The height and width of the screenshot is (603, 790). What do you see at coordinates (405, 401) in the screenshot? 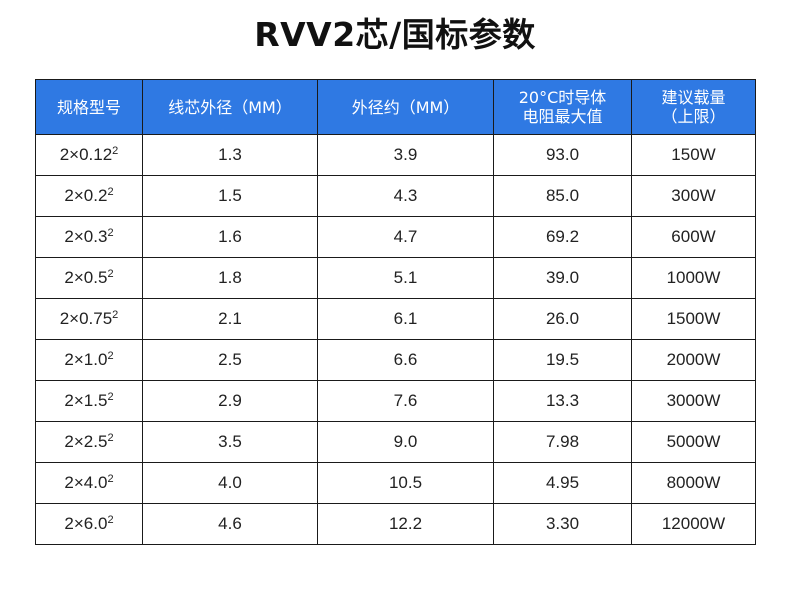
I see `outer-diameter-cell: 7.6` at bounding box center [405, 401].